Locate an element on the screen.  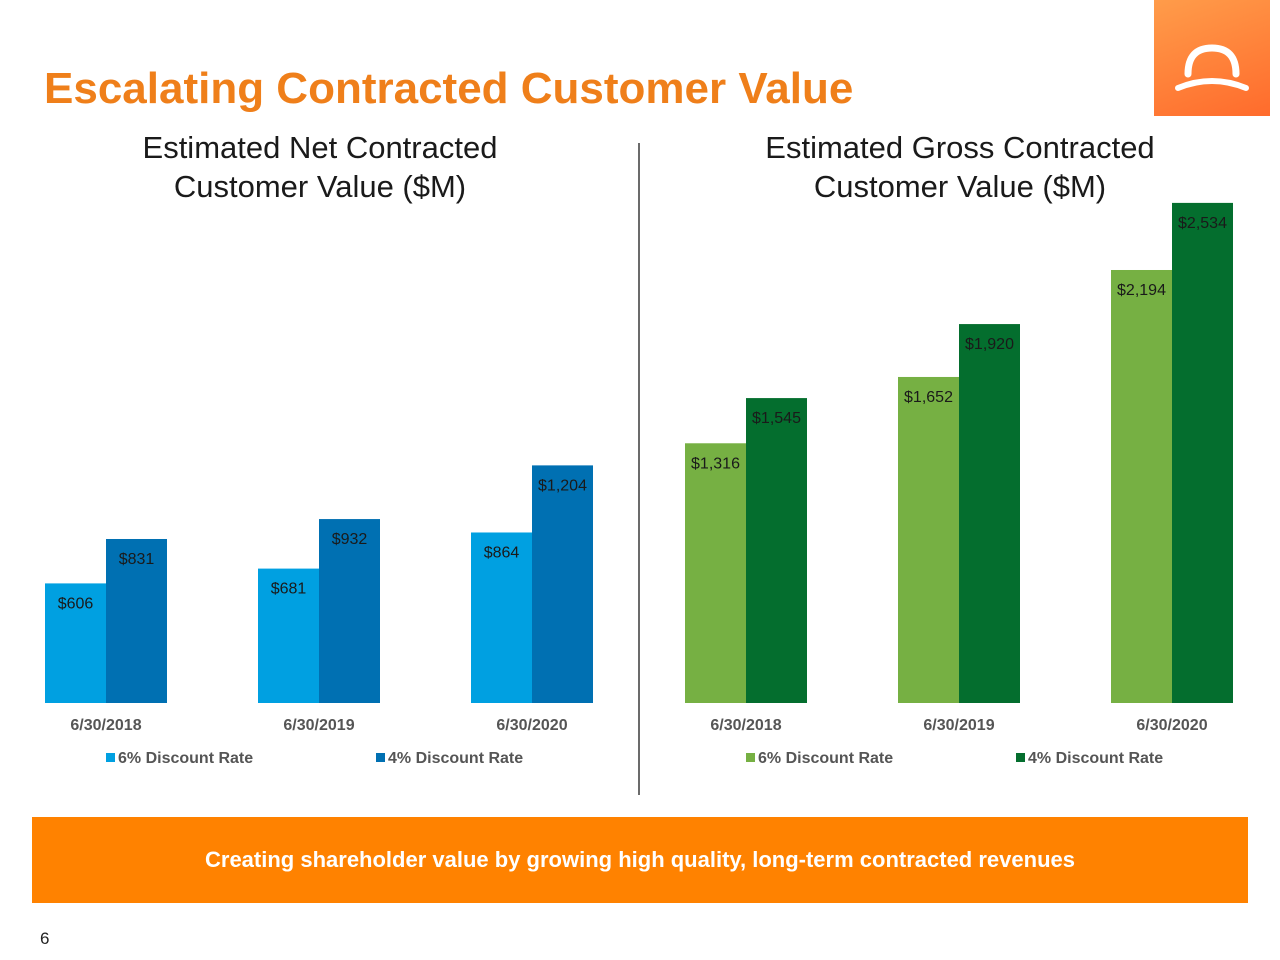
net-legend-6pct-label: 6% Discount Rate is located at coordinates (186, 758).